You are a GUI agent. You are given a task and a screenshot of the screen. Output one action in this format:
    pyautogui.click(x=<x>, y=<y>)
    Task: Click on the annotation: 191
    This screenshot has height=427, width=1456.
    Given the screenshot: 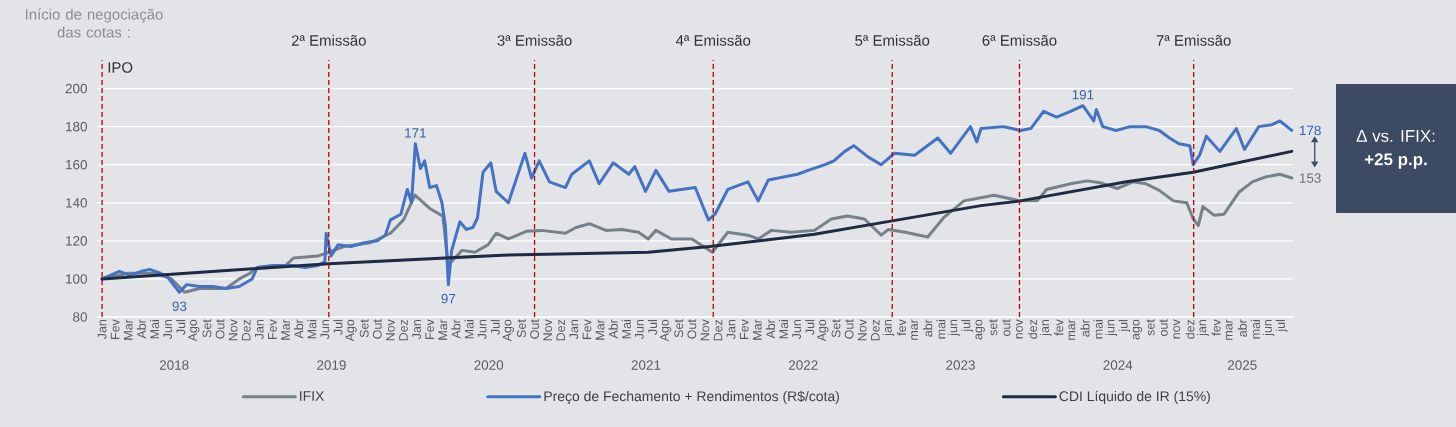 What is the action you would take?
    pyautogui.click(x=1083, y=94)
    